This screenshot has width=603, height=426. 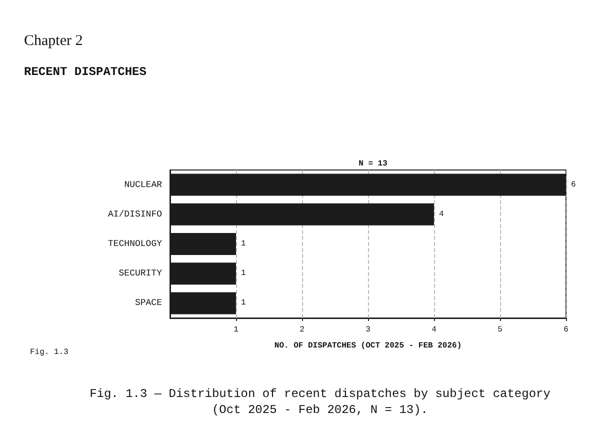 I want to click on text: RECENT DISPATCHES, so click(x=85, y=72).